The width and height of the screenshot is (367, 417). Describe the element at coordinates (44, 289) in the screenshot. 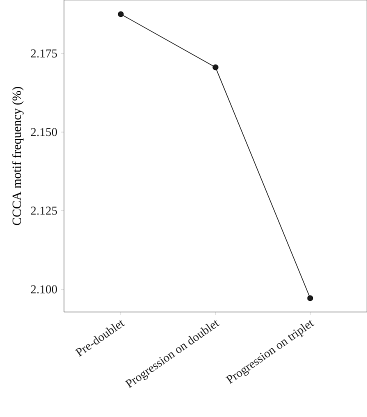

I see `y-tick-label: 2.100` at that location.